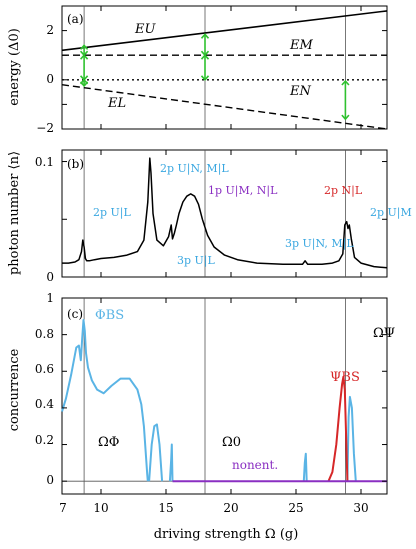 Image resolution: width=416 pixels, height=549 pixels. What do you see at coordinates (343, 191) in the screenshot?
I see `ann-2p-NL: 2p N|L` at bounding box center [343, 191].